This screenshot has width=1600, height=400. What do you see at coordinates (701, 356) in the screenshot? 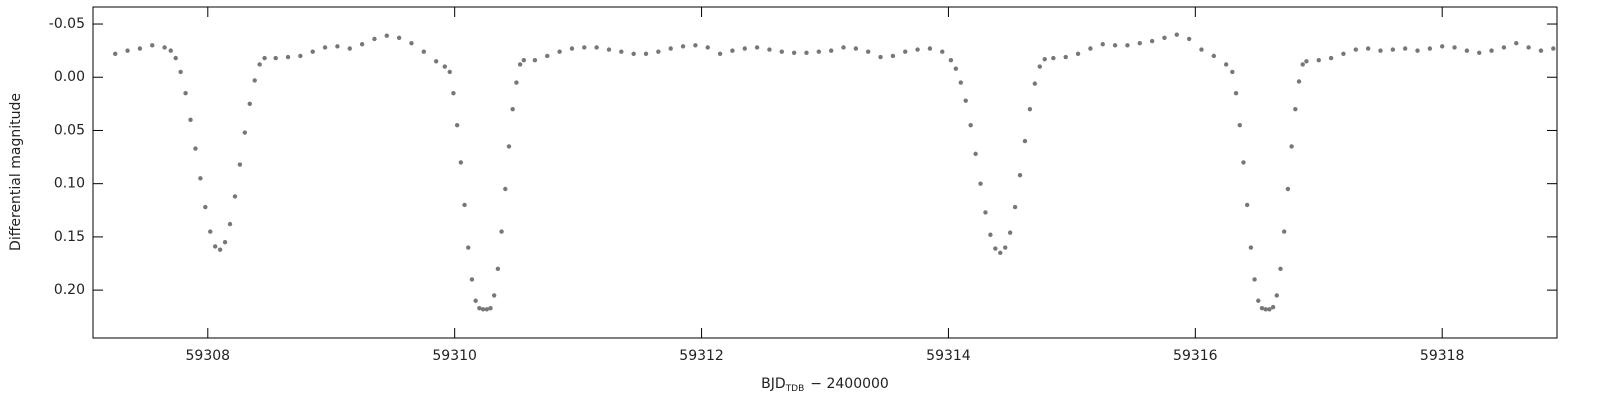
I see `x-tick-label: 59312` at bounding box center [701, 356].